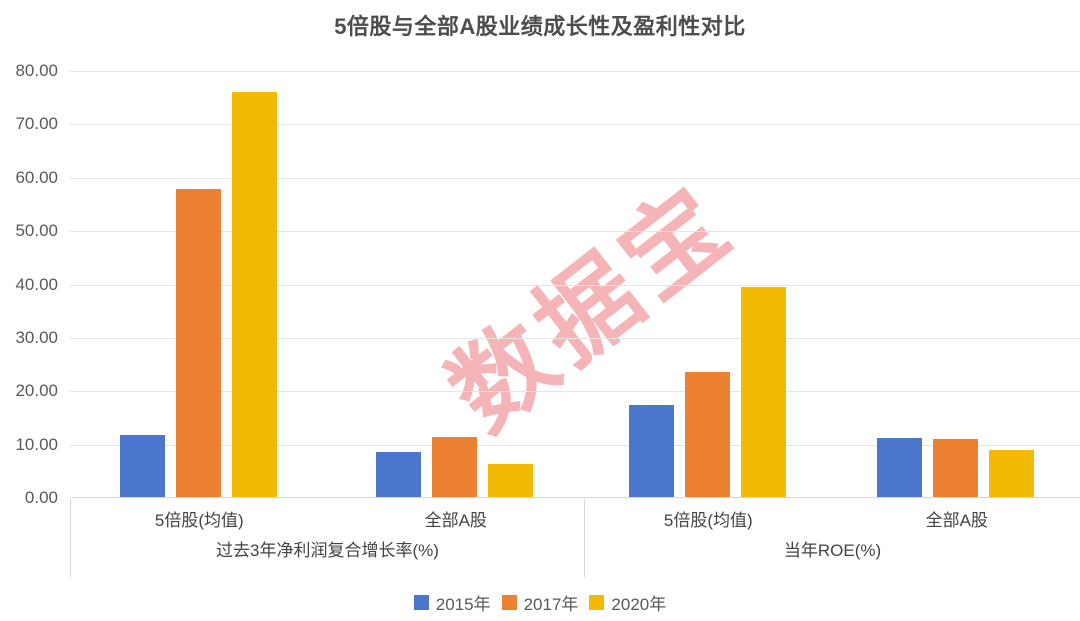 The image size is (1080, 621). Describe the element at coordinates (36, 391) in the screenshot. I see `y-axis-tick-label: 20.00` at that location.